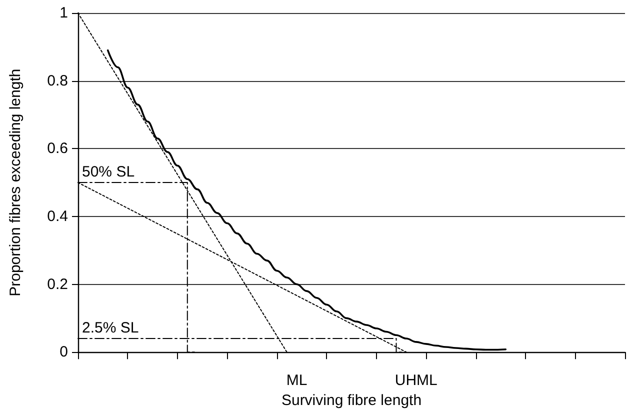 The image size is (628, 413). Describe the element at coordinates (15, 182) in the screenshot. I see `y-axis-title: Proportion fibres exceeding length` at that location.